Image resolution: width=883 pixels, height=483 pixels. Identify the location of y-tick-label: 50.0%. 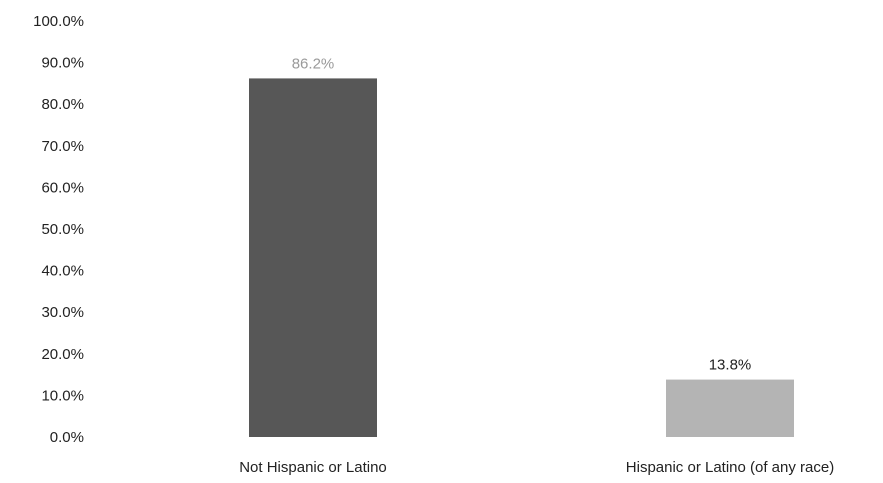
(62, 229).